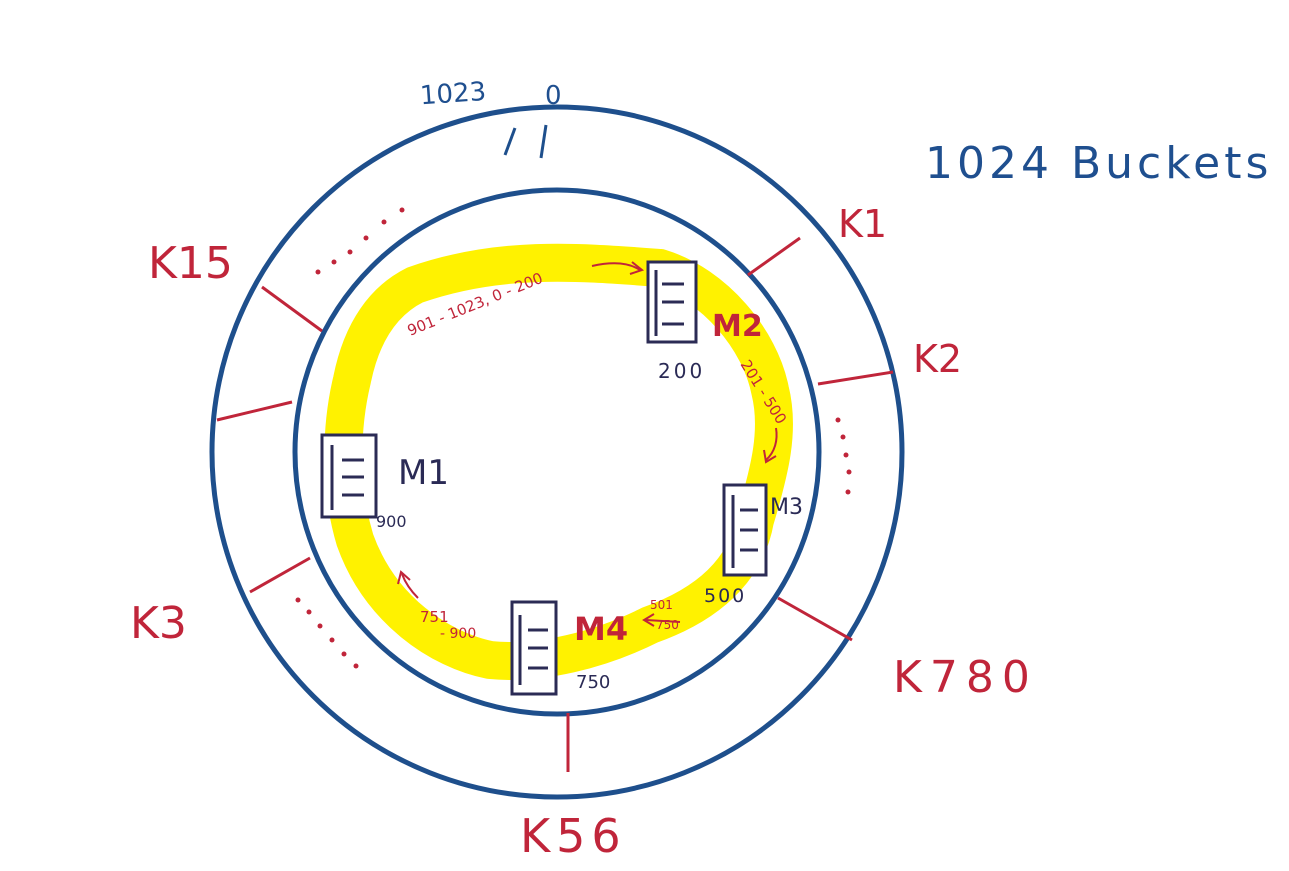 This screenshot has height=871, width=1289. Describe the element at coordinates (661, 605) in the screenshot. I see `range-label-m4-top: 501` at that location.